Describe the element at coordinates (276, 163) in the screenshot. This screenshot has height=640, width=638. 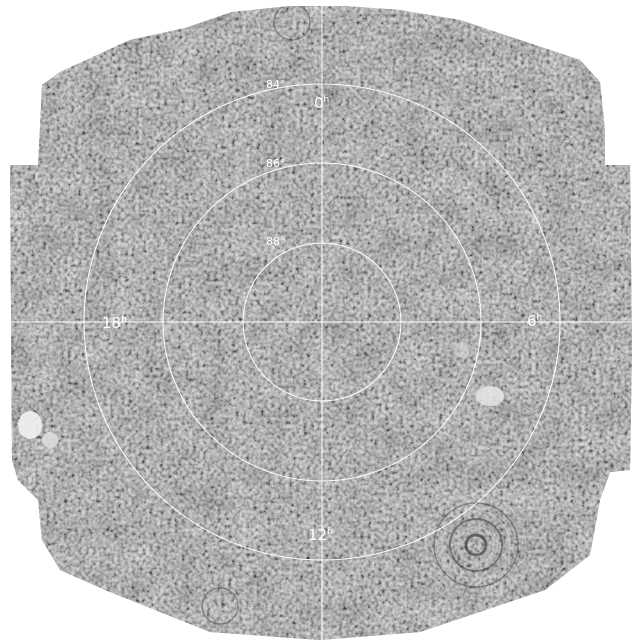
I see `dec-label-86: 86°` at that location.